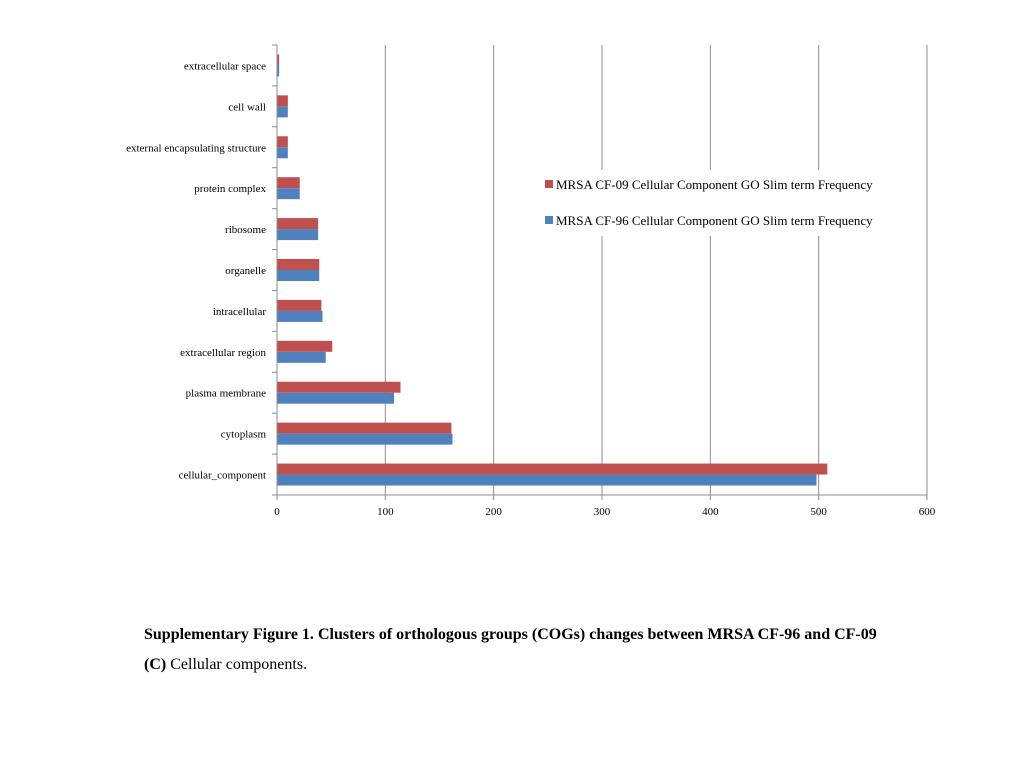 This screenshot has height=768, width=1024. I want to click on category-label: external encapsulating structure, so click(196, 148).